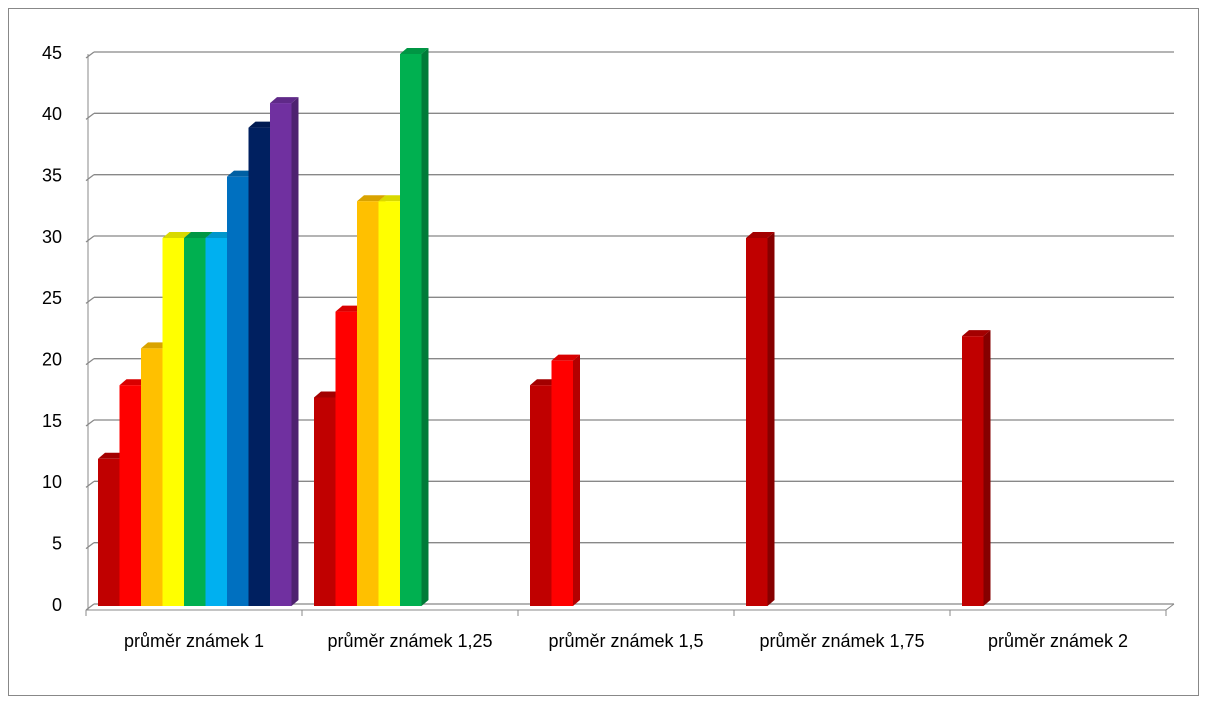 This screenshot has height=704, width=1208. Describe the element at coordinates (52, 359) in the screenshot. I see `y-tick-label: 20` at that location.